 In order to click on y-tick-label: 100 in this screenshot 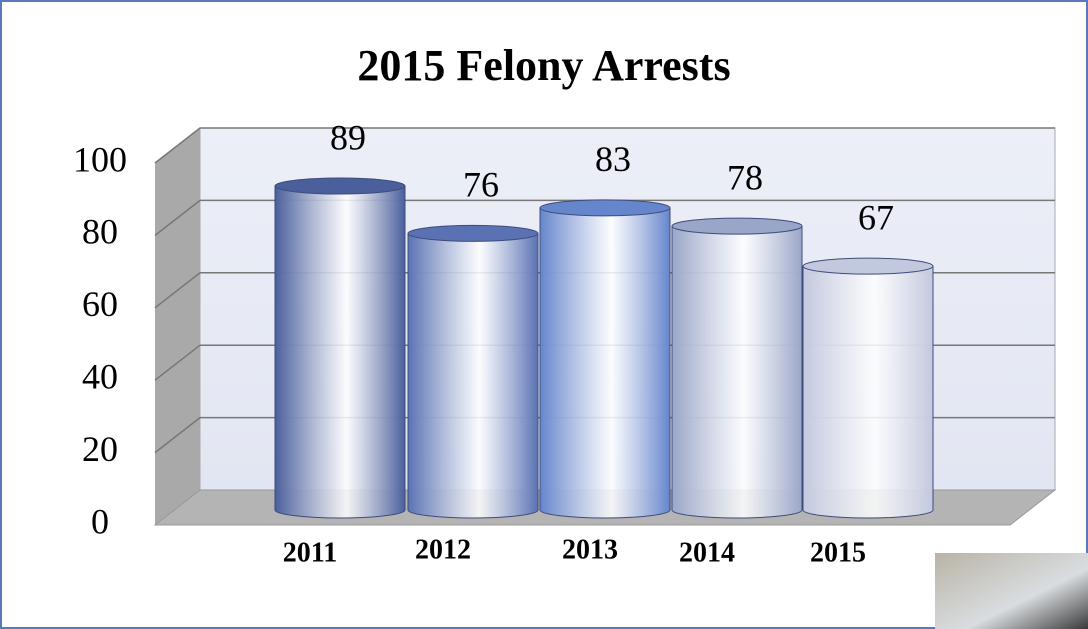, I will do `click(100, 159)`.